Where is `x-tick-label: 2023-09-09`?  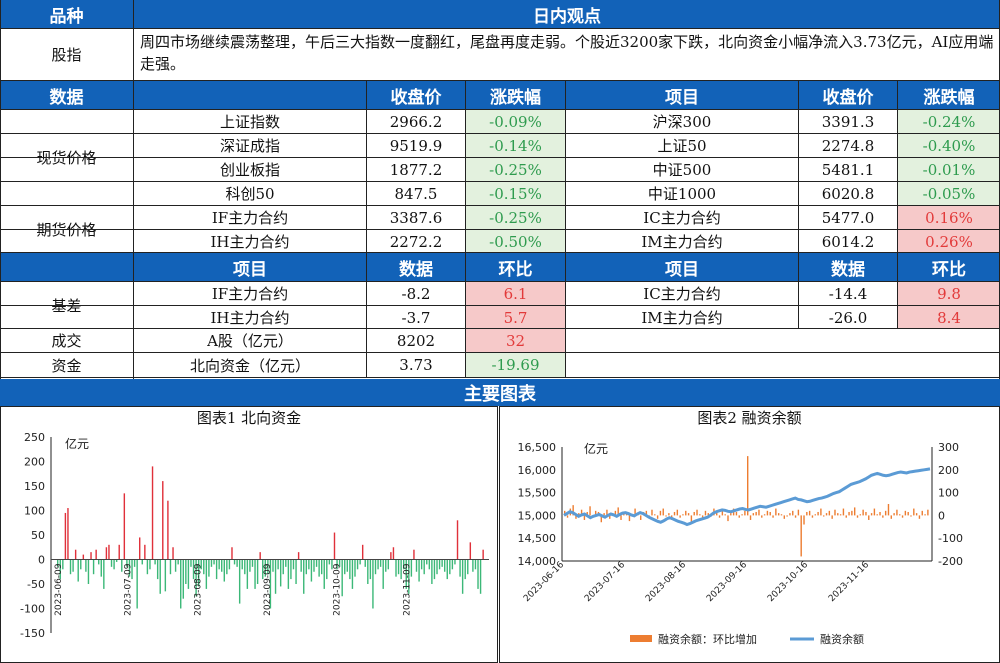
x-tick-label: 2023-09-09 is located at coordinates (268, 589).